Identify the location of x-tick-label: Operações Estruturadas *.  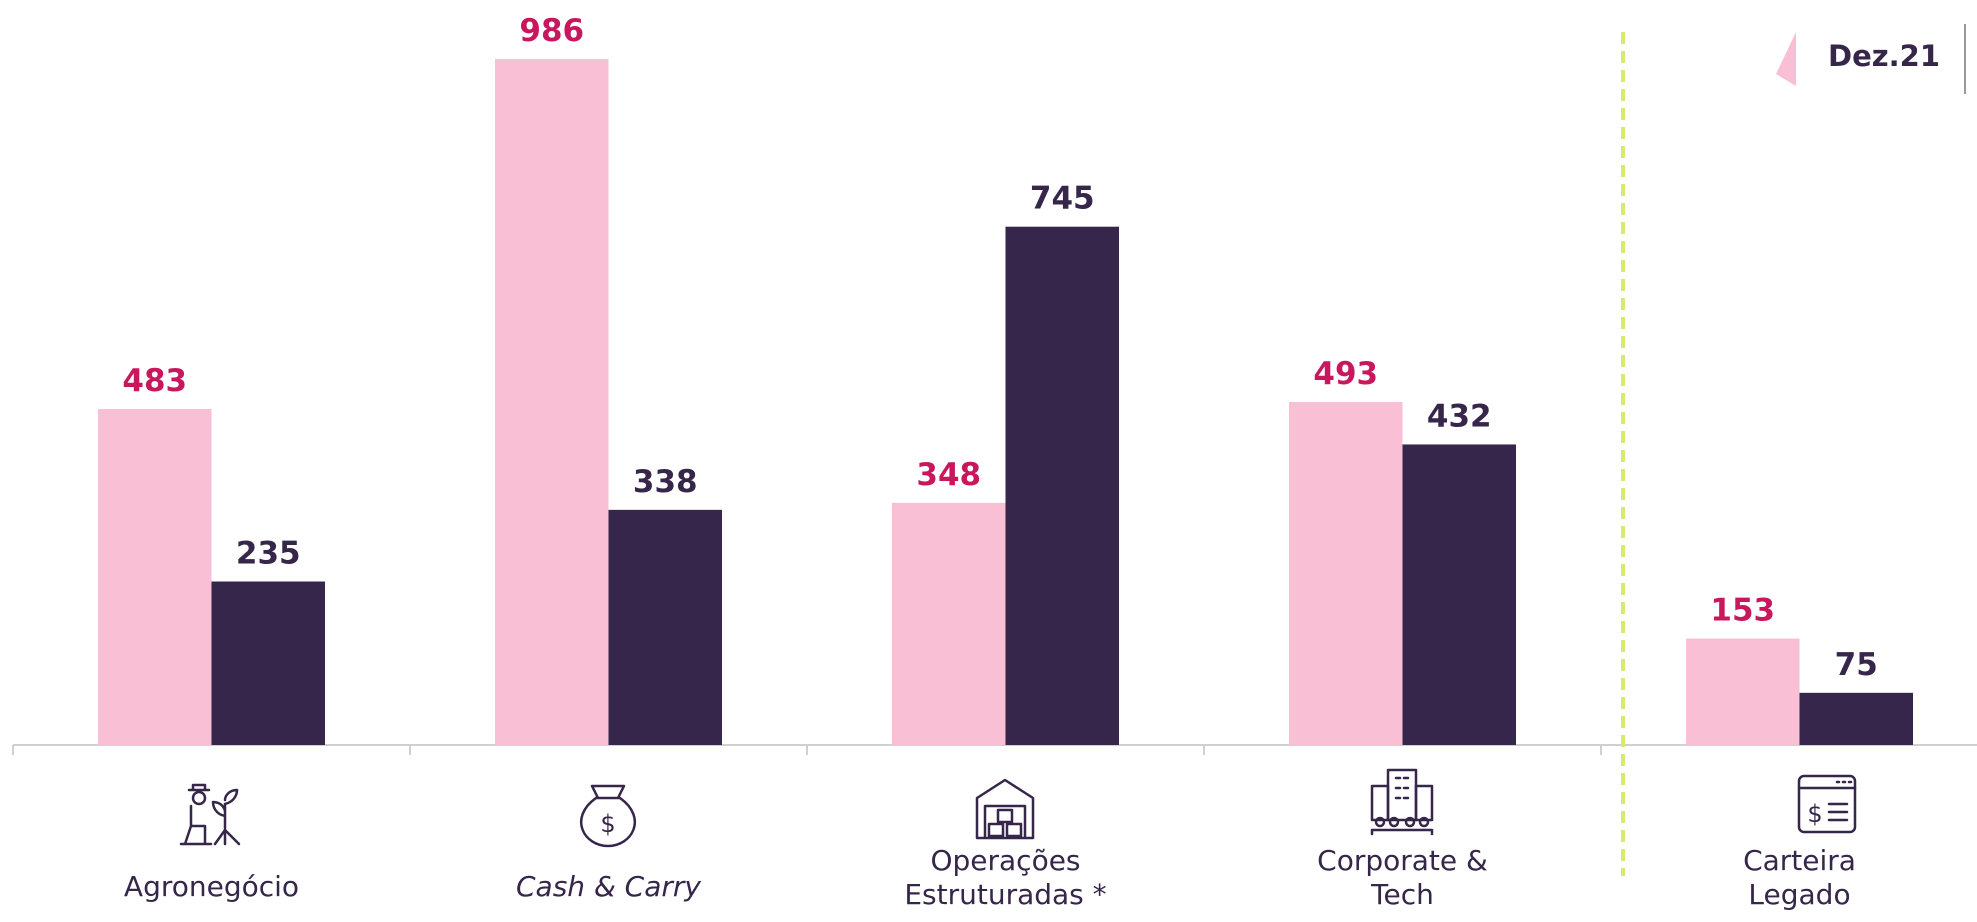
(1005, 877).